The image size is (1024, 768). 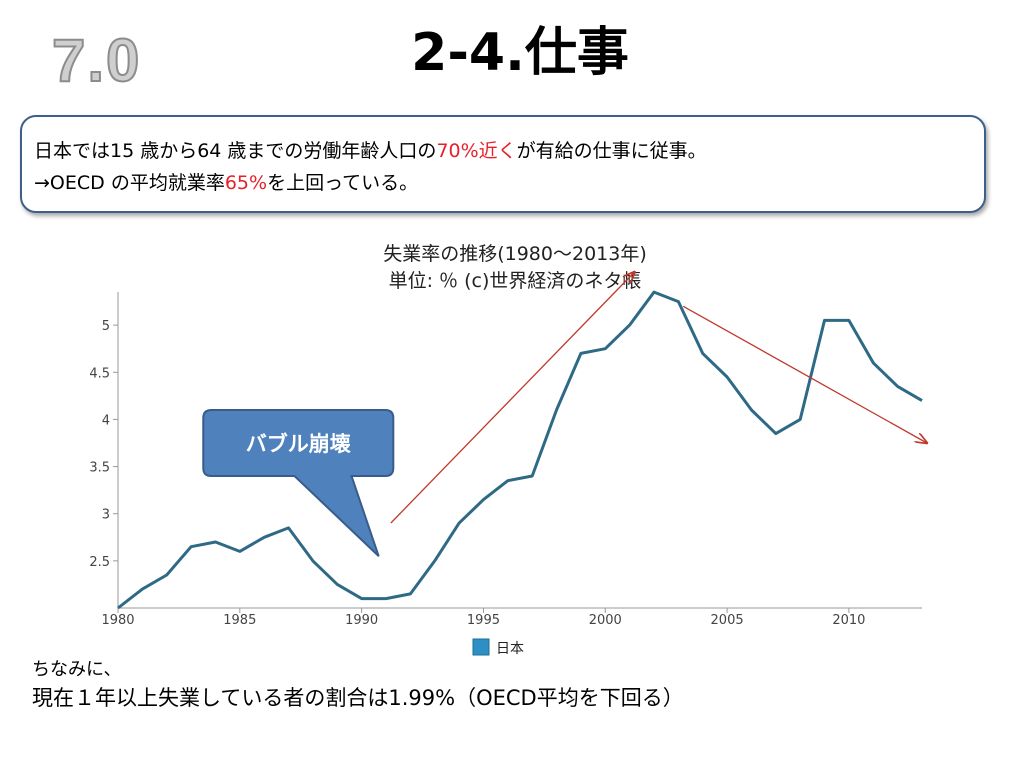 What do you see at coordinates (481, 647) in the screenshot?
I see `legend-swatch-japan` at bounding box center [481, 647].